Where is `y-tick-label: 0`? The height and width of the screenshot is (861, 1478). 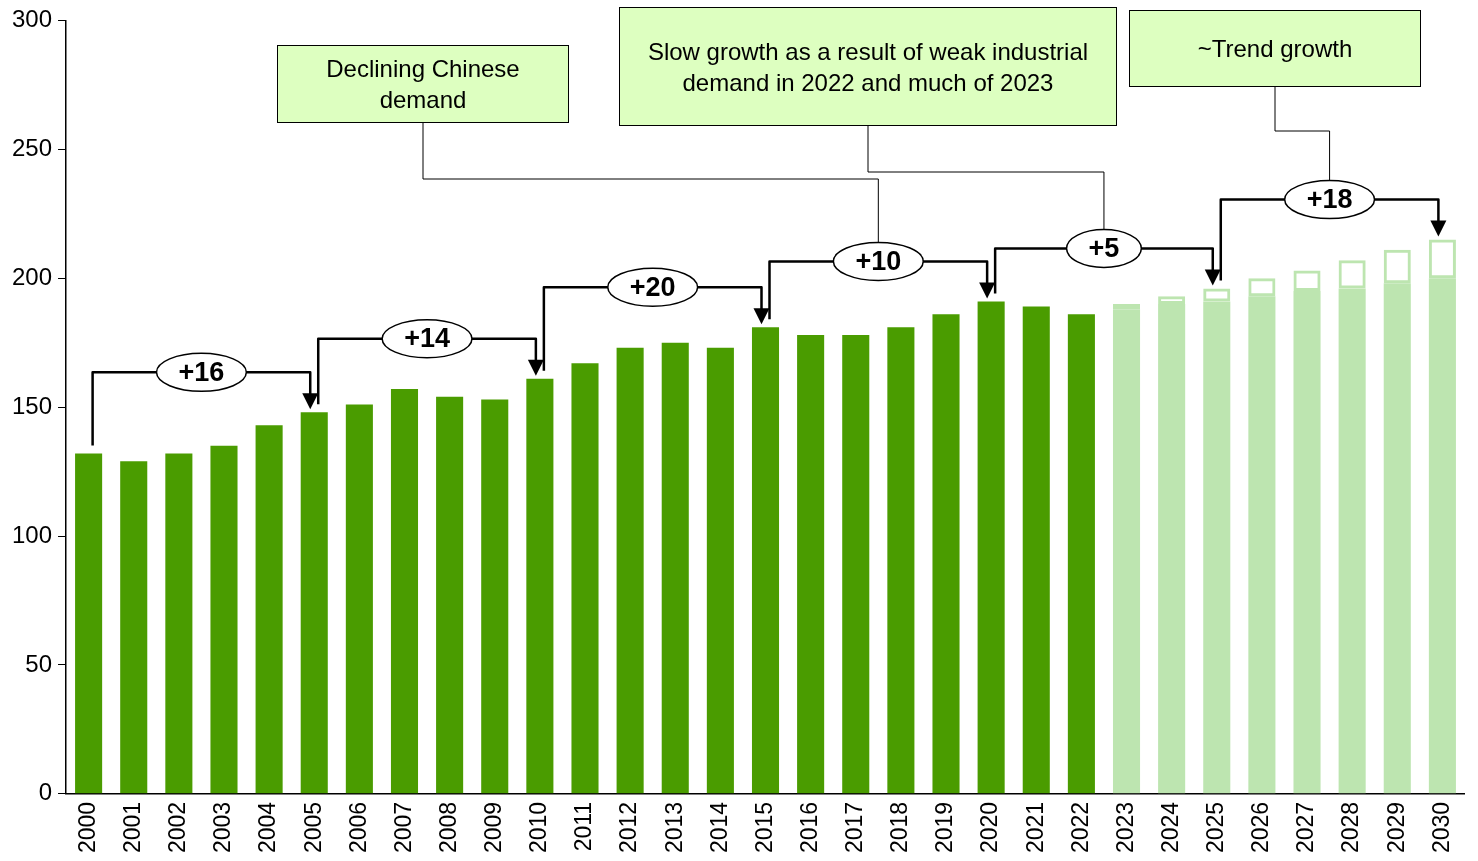
y-tick-label: 0 is located at coordinates (45, 792).